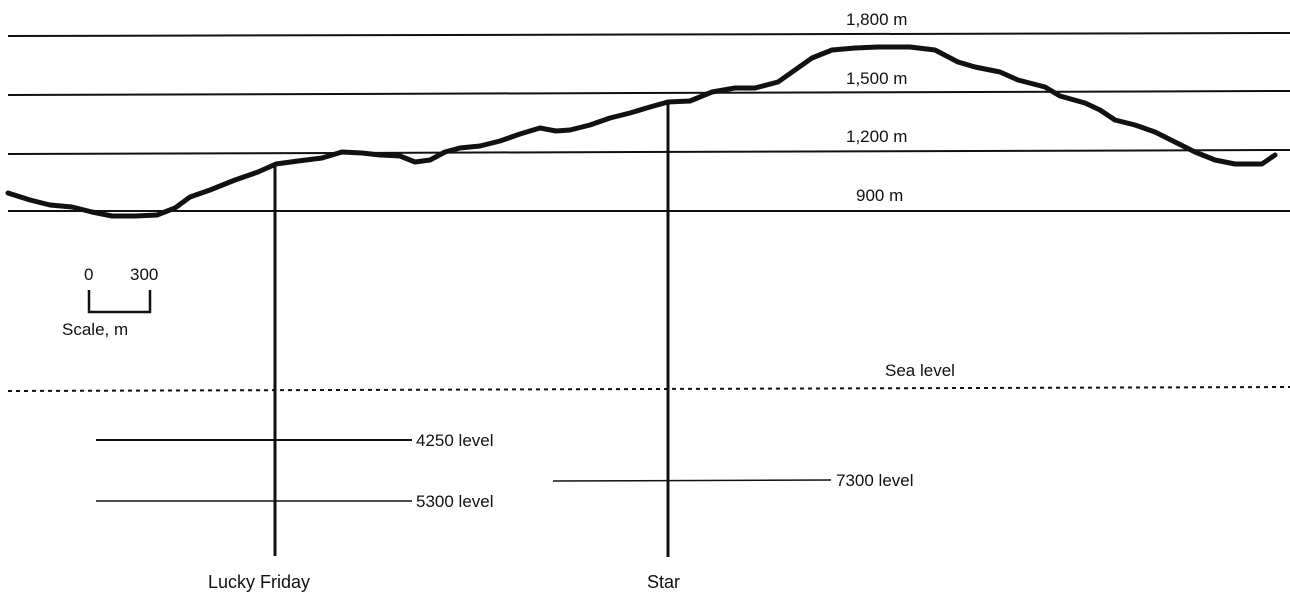  I want to click on level-label-7300: 7300 level, so click(875, 480).